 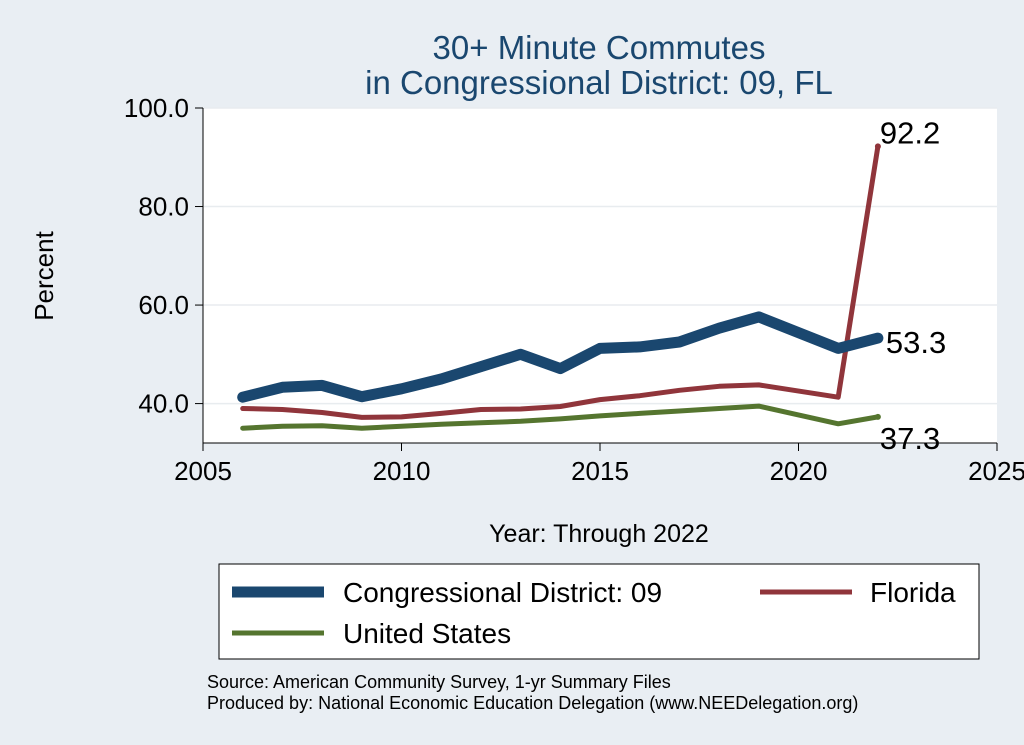 What do you see at coordinates (910, 438) in the screenshot?
I see `data-label: 37.3` at bounding box center [910, 438].